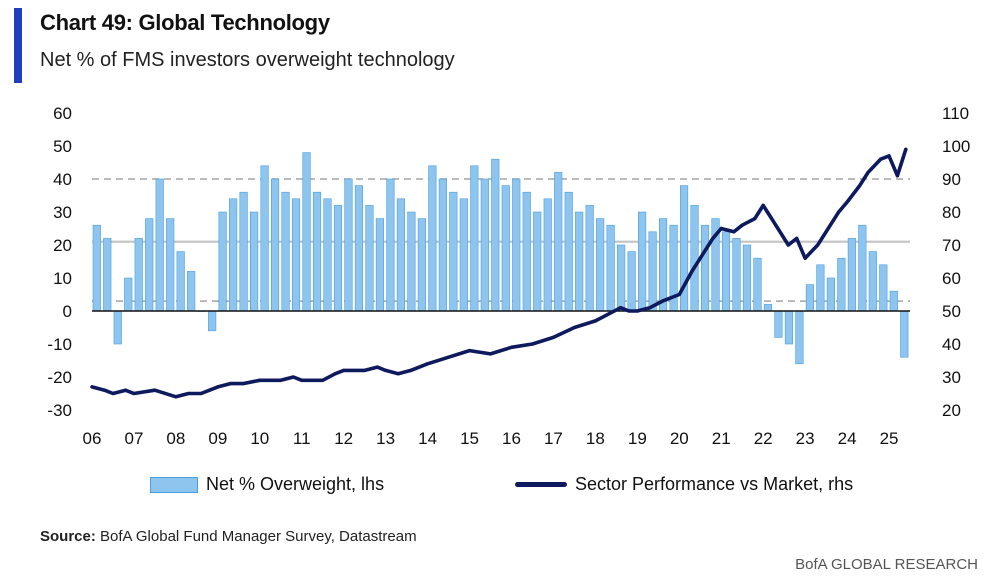  What do you see at coordinates (763, 438) in the screenshot?
I see `x-tick-label: 22` at bounding box center [763, 438].